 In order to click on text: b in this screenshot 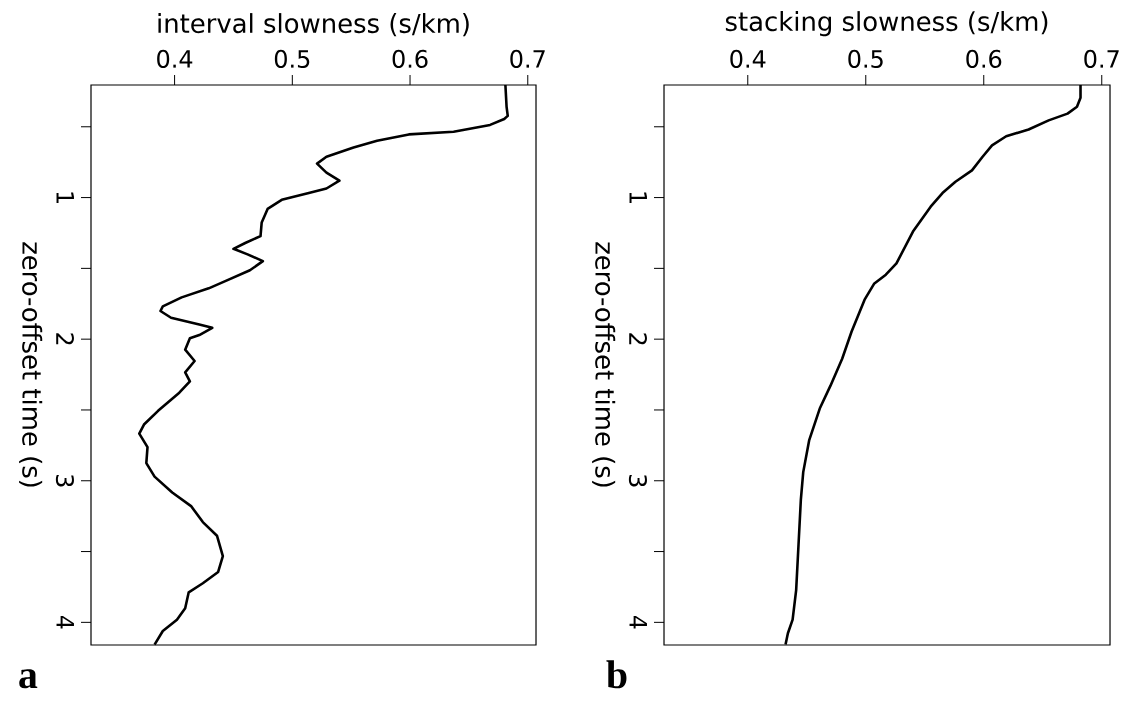, I will do `click(616, 674)`.